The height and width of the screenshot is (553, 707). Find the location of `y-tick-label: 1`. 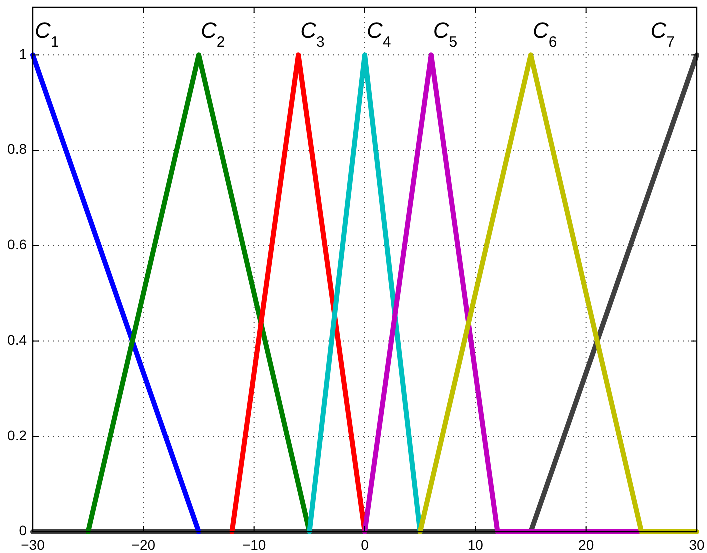

y-tick-label: 1 is located at coordinates (23, 54).